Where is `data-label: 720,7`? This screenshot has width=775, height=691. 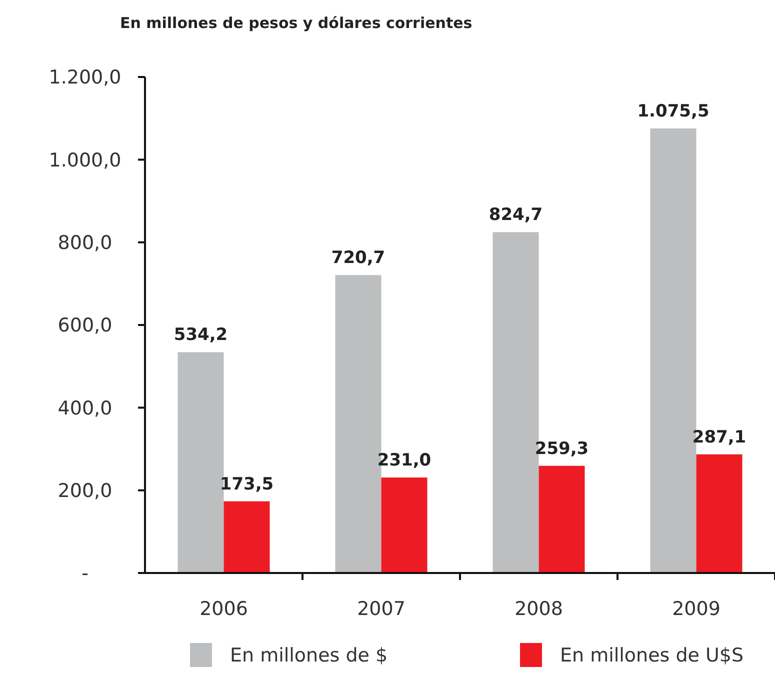
data-label: 720,7 is located at coordinates (358, 258).